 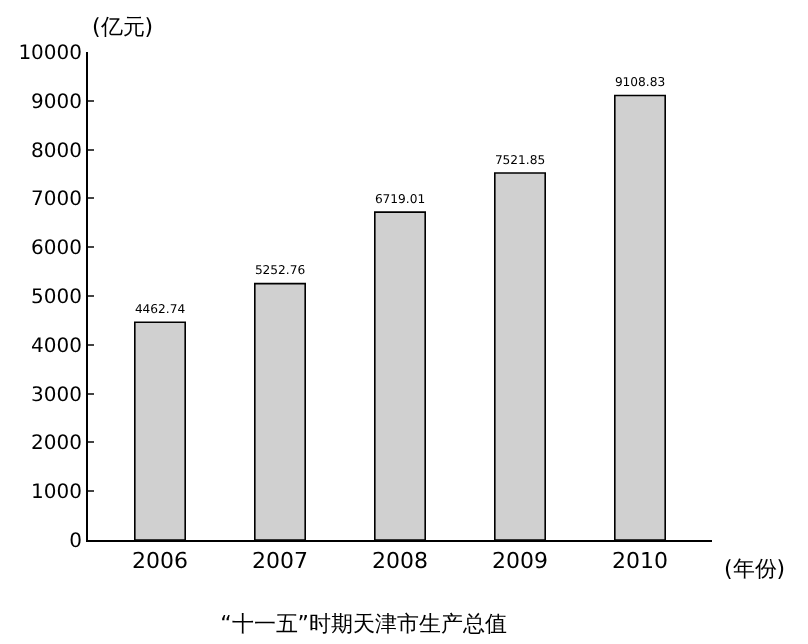 What do you see at coordinates (400, 561) in the screenshot?
I see `x-tick-label: 2008` at bounding box center [400, 561].